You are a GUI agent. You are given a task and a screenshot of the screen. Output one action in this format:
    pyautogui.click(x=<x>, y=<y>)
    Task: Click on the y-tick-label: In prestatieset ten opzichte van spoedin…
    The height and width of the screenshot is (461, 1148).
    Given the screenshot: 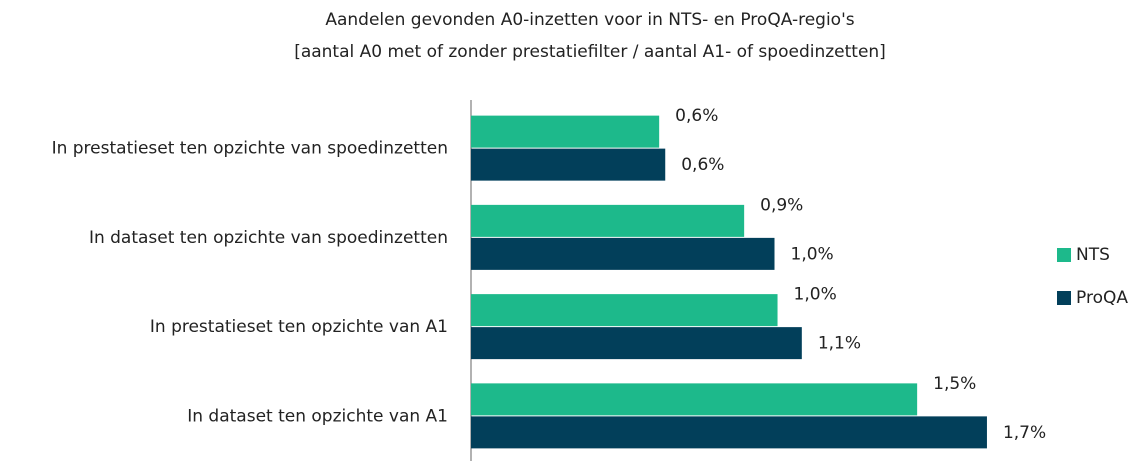 What is the action you would take?
    pyautogui.click(x=250, y=149)
    